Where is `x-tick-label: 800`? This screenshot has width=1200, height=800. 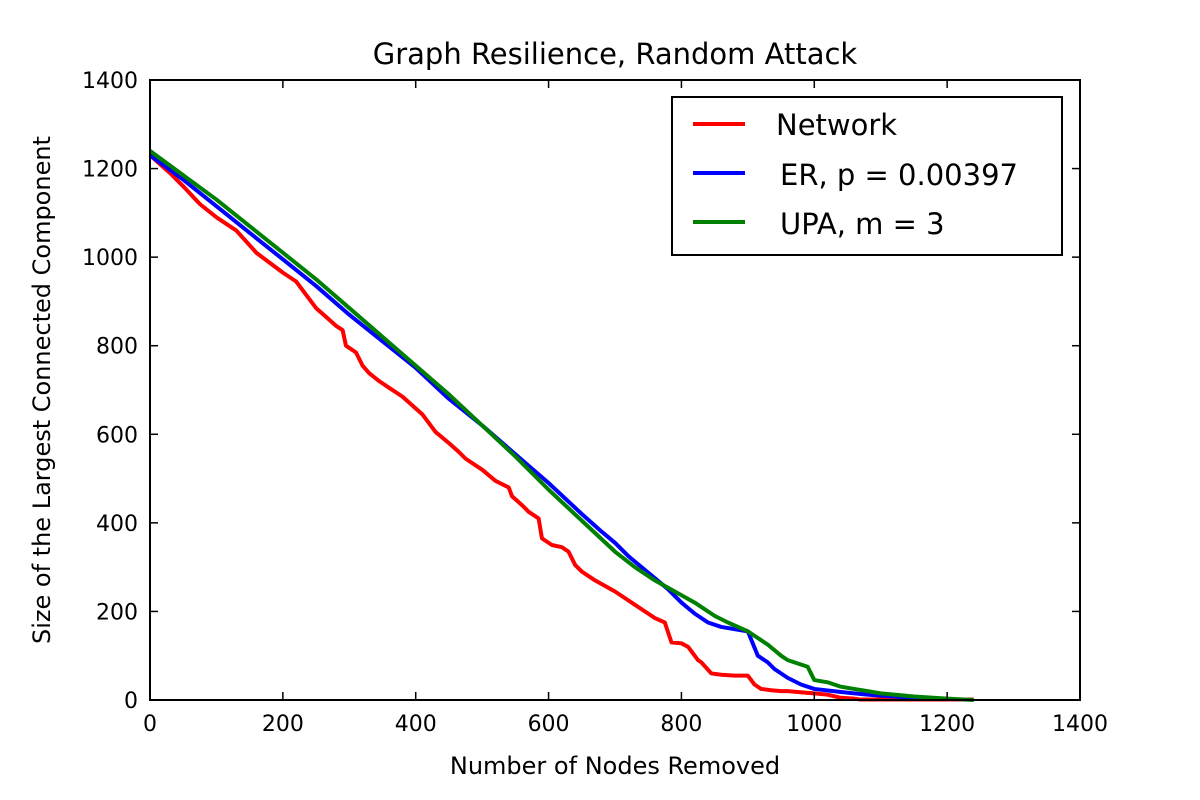
x-tick-label: 800 is located at coordinates (681, 724).